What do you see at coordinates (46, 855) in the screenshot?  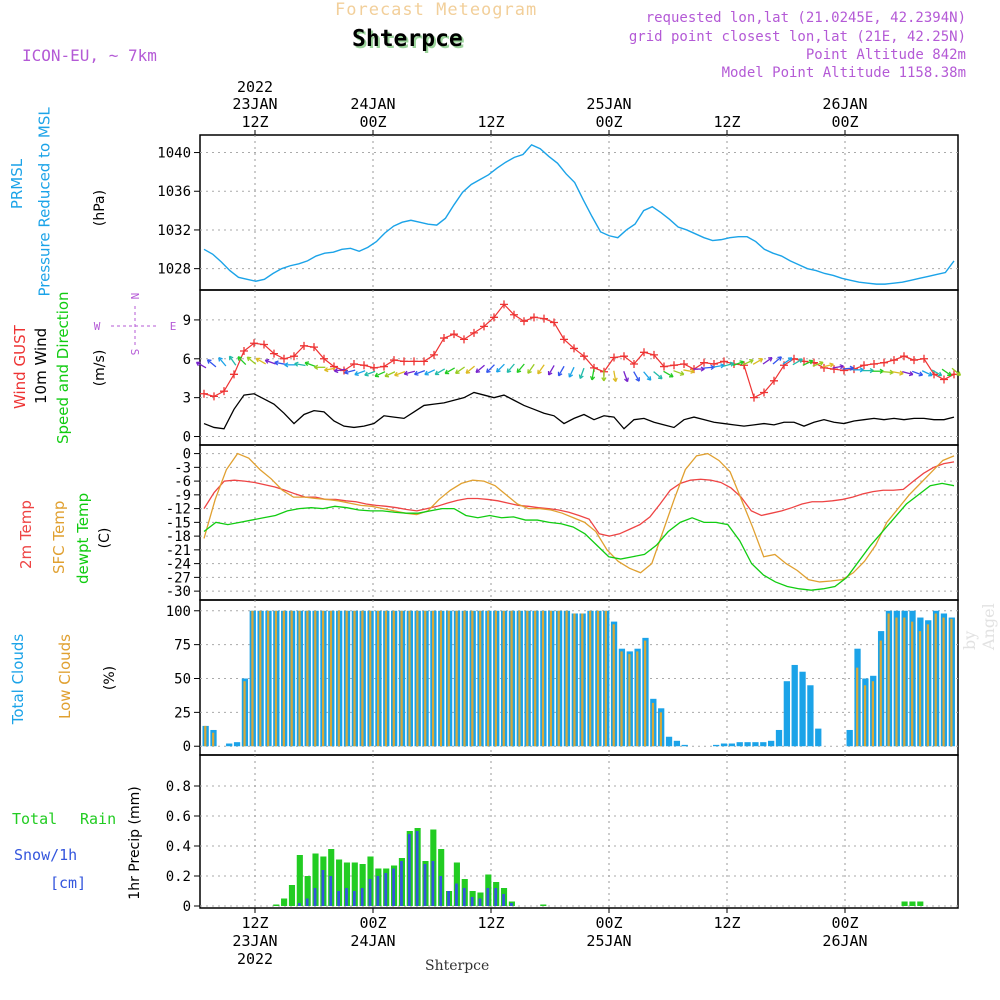 I see `snow-label: Snow/1h` at bounding box center [46, 855].